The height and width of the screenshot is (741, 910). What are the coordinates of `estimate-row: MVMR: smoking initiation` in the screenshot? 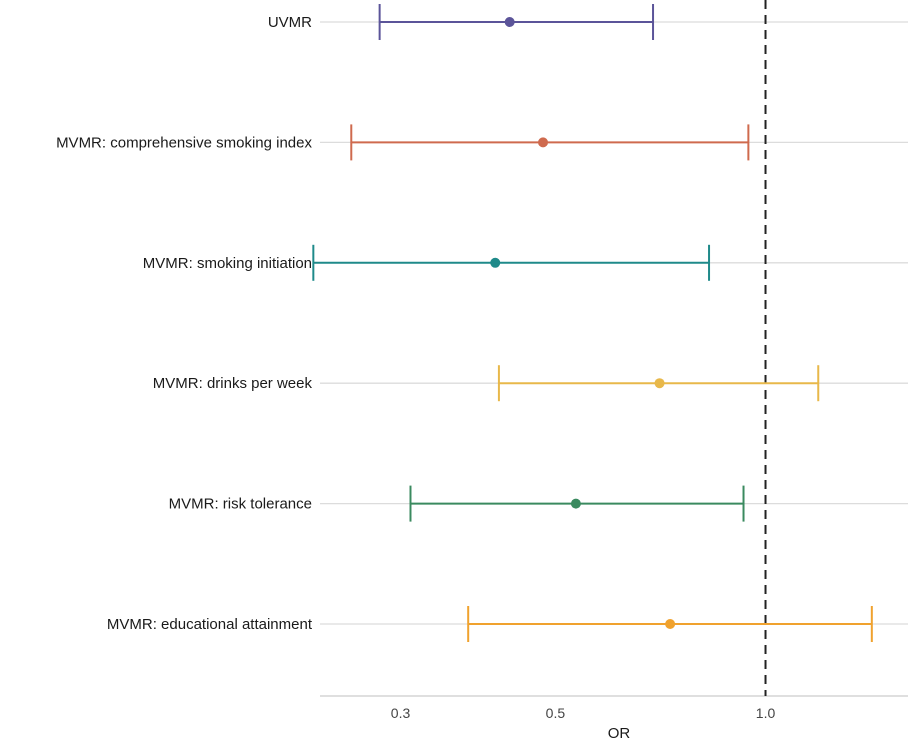 It's located at (427, 262).